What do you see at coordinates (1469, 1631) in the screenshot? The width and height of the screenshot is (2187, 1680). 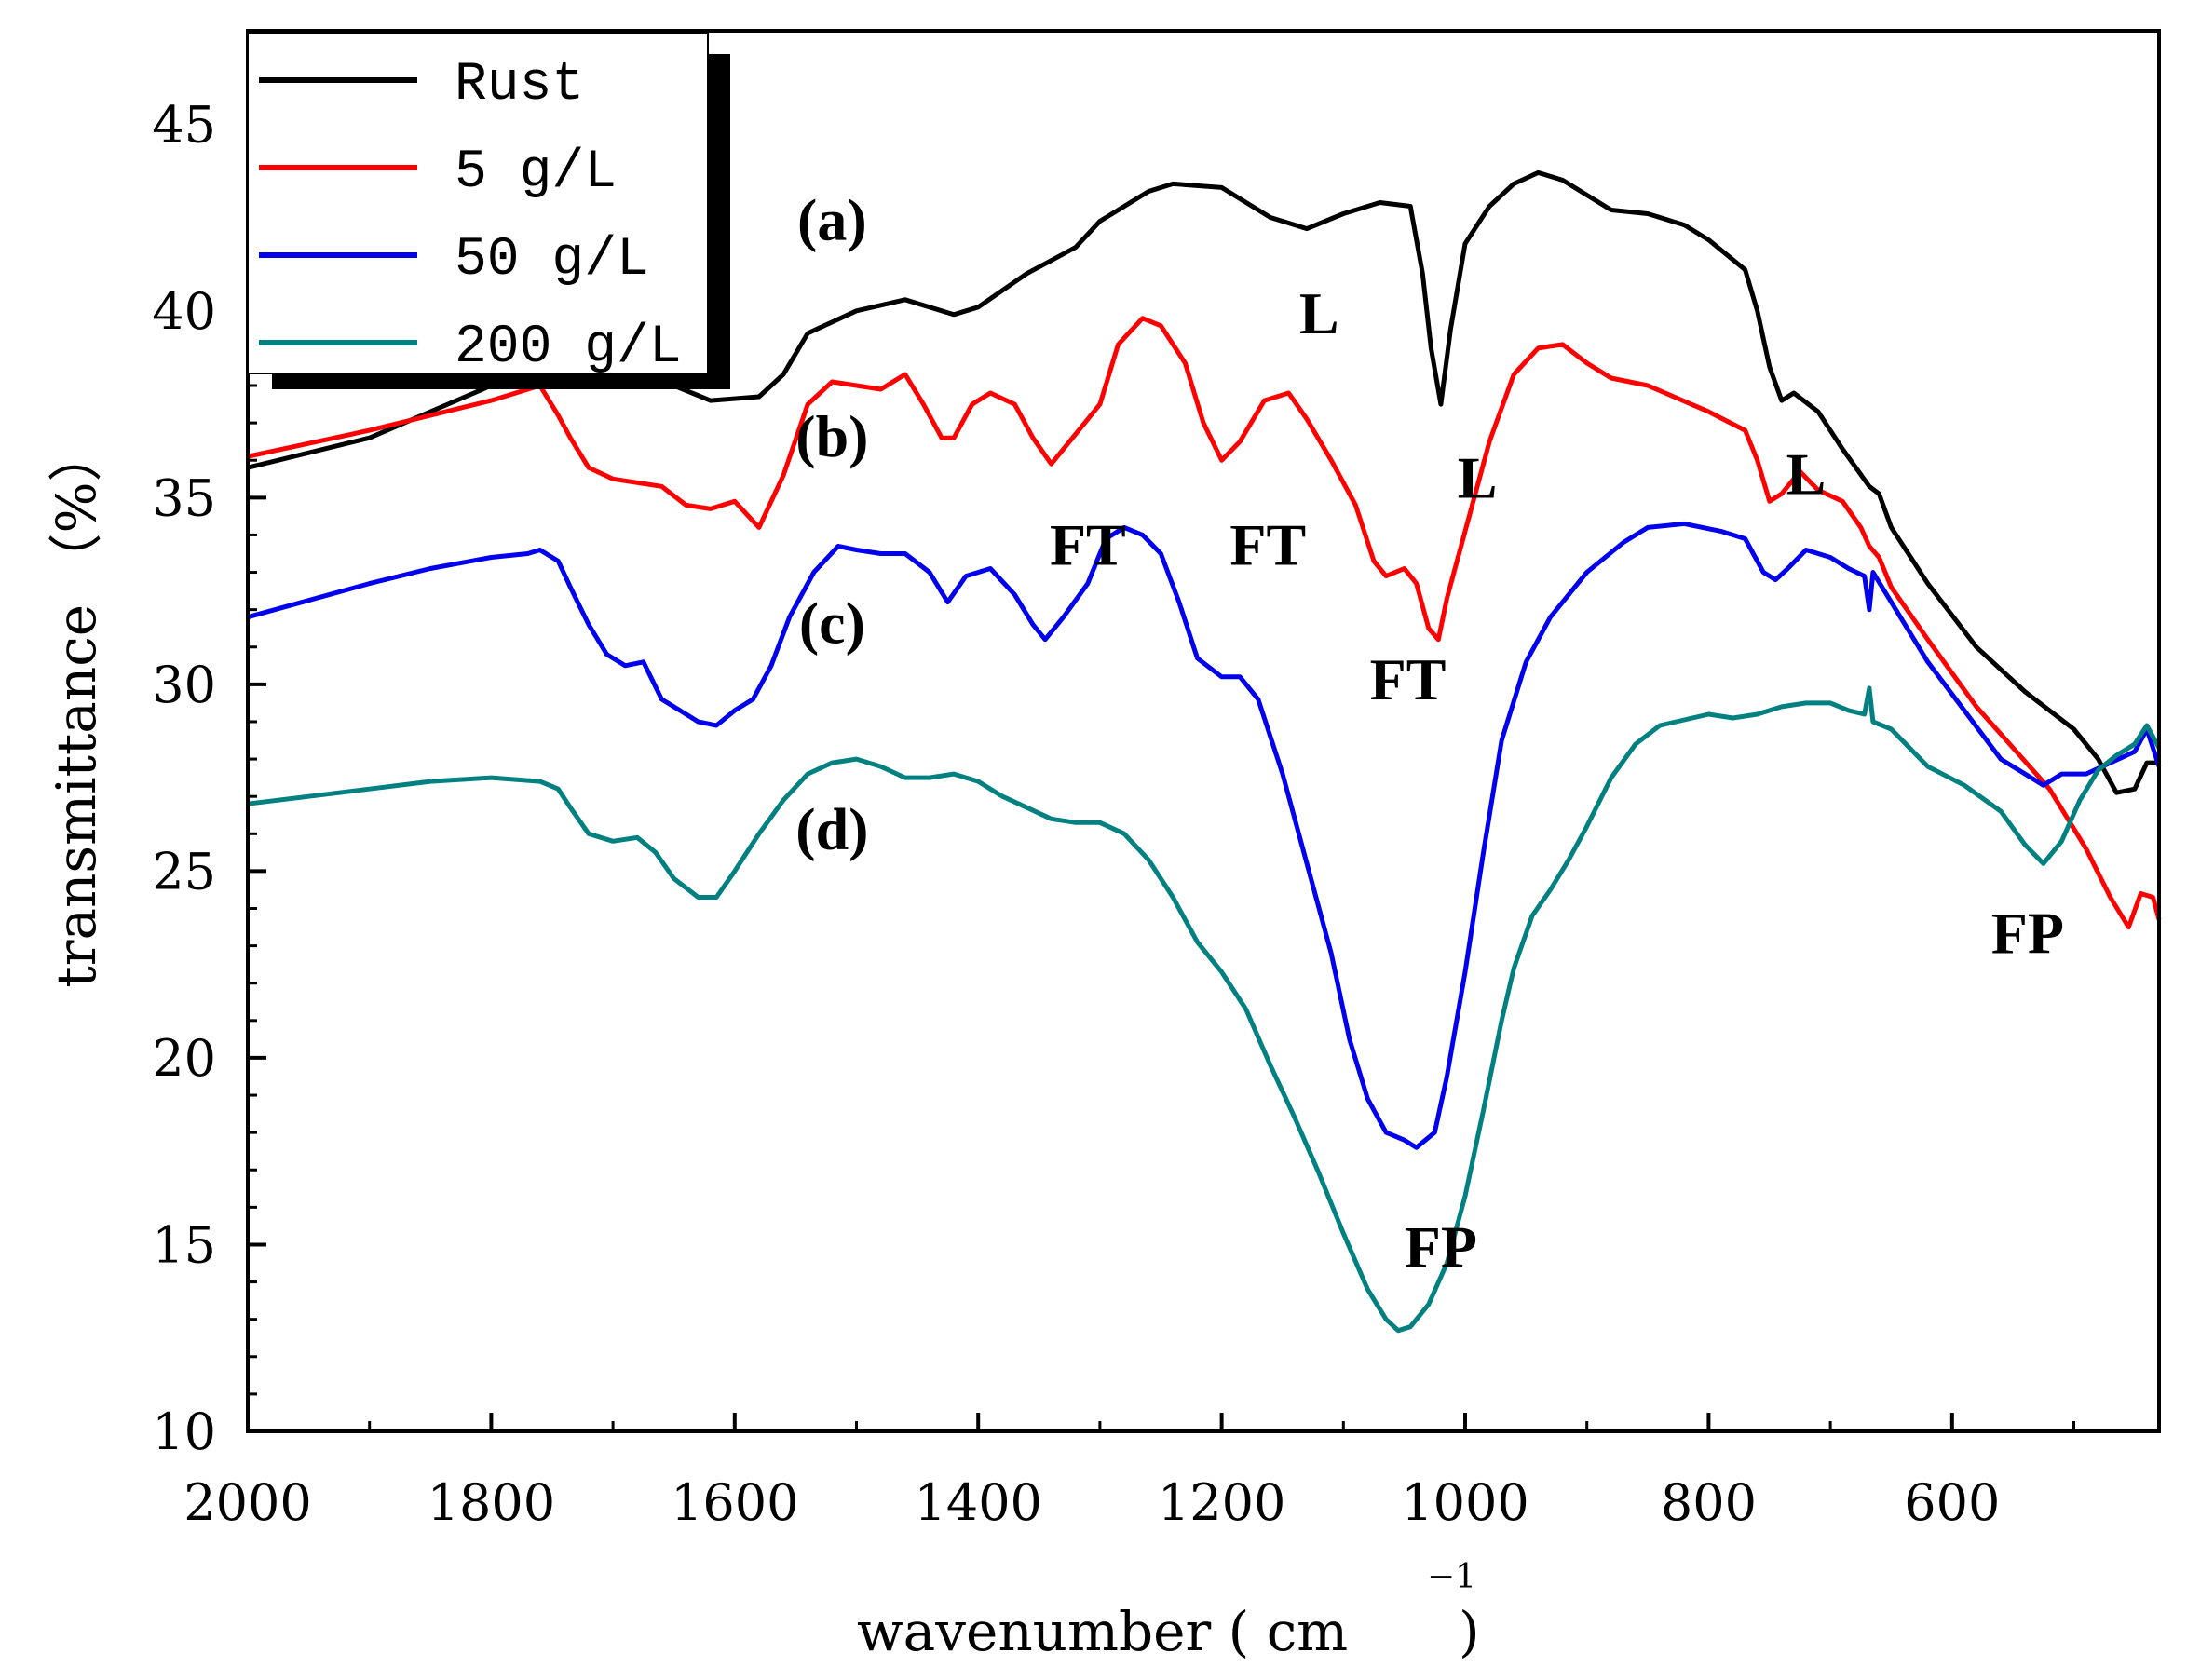 I see `x-axis-title-close: )` at bounding box center [1469, 1631].